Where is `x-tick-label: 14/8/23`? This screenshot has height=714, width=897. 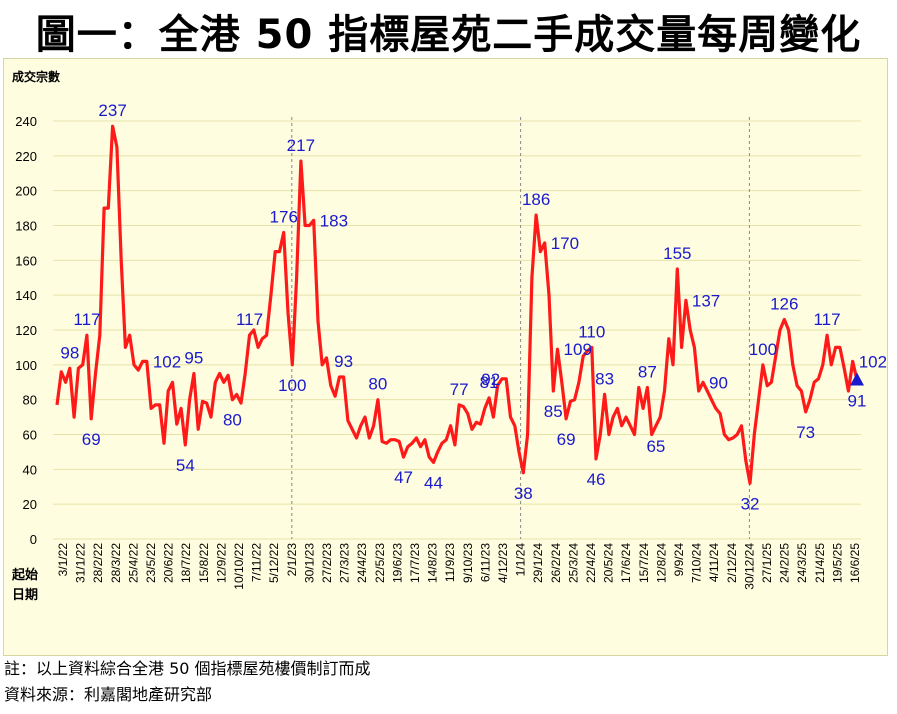 x-tick-label: 14/8/23 is located at coordinates (433, 563).